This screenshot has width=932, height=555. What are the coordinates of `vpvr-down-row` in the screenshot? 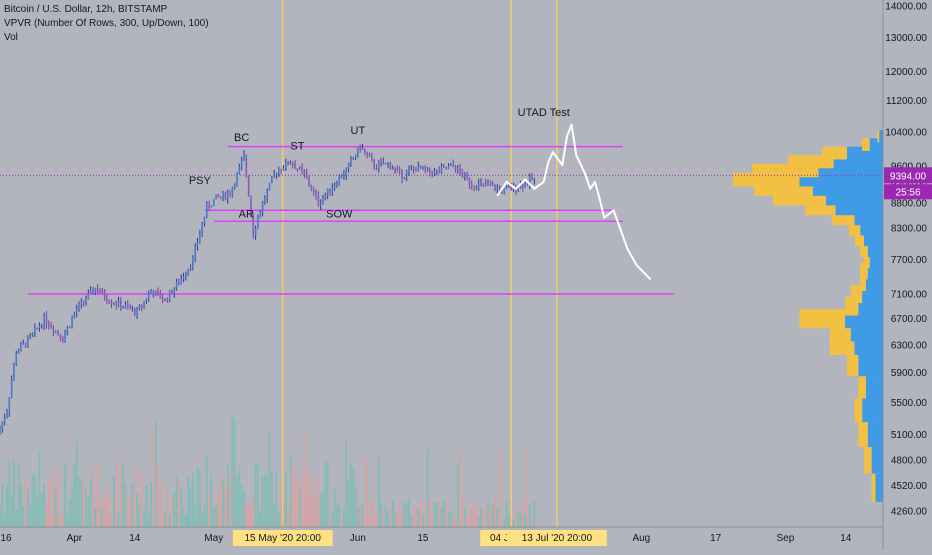 It's located at (863, 435).